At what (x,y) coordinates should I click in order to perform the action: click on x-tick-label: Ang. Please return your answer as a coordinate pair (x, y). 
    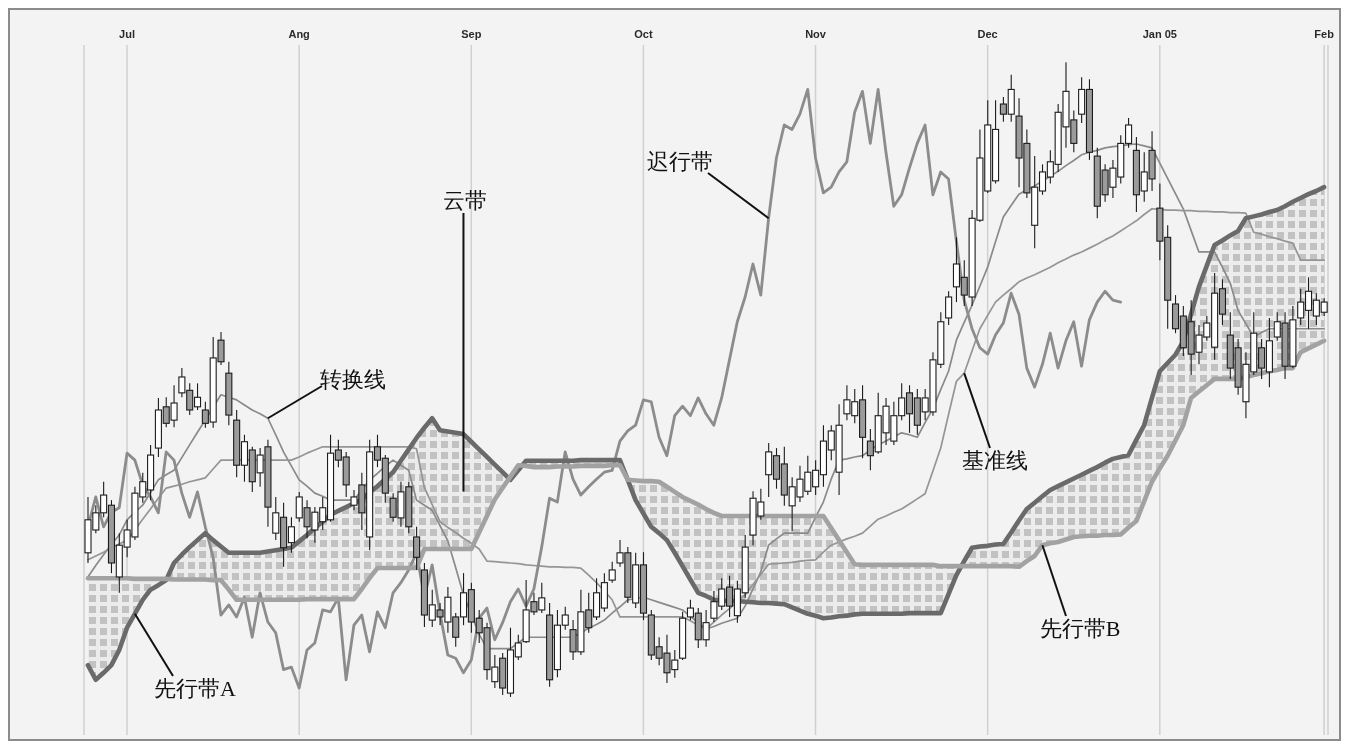
    Looking at the image, I should click on (299, 34).